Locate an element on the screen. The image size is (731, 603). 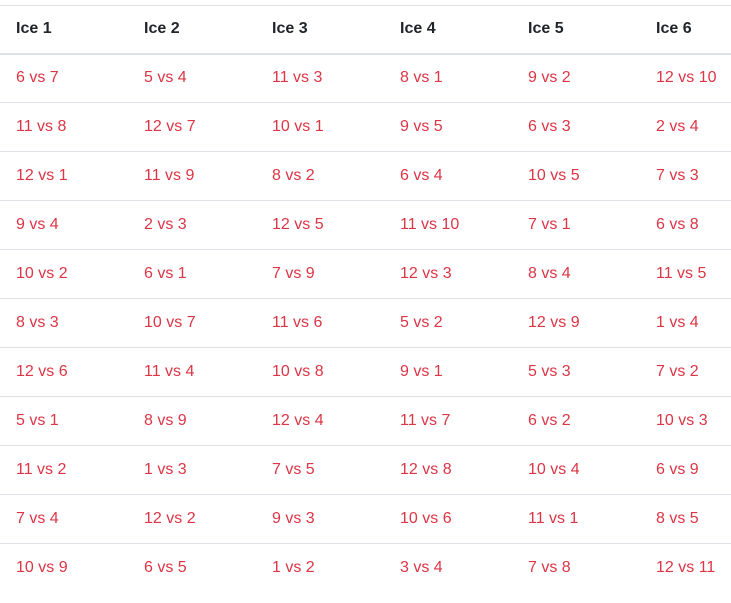
matchup-link: 8 vs 4 is located at coordinates (576, 274).